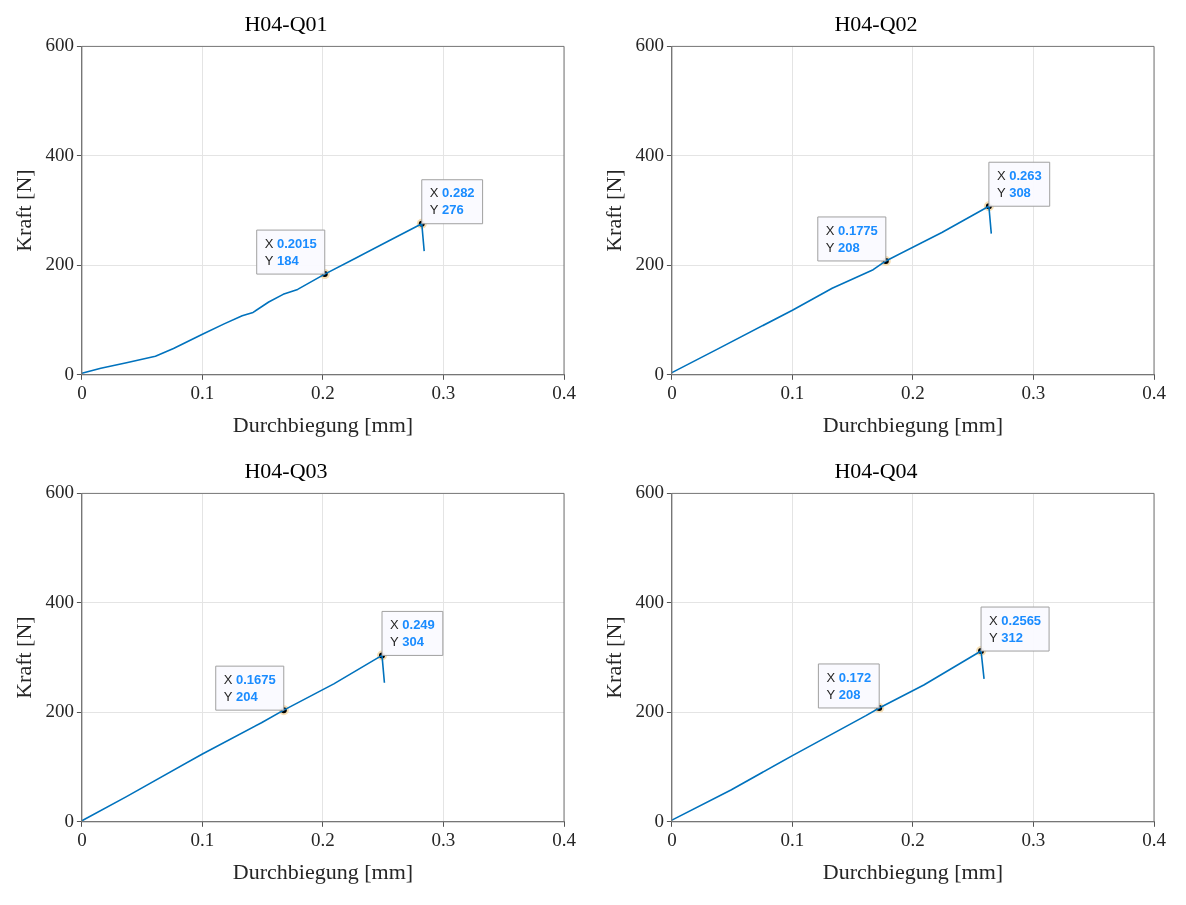  What do you see at coordinates (849, 685) in the screenshot?
I see `annotation: X 0.172 Y 208` at bounding box center [849, 685].